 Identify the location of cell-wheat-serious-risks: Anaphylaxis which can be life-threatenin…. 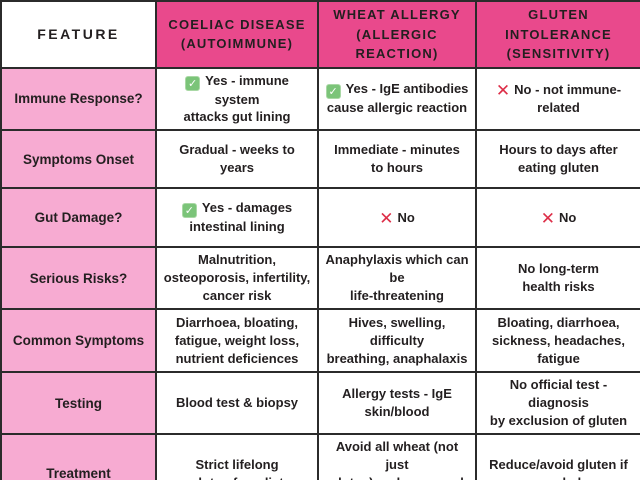
(397, 278).